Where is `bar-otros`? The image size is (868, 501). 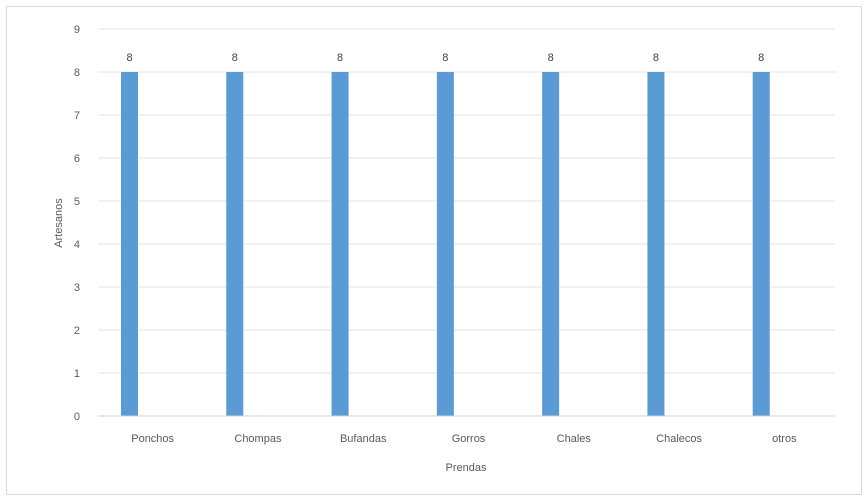 bar-otros is located at coordinates (761, 244).